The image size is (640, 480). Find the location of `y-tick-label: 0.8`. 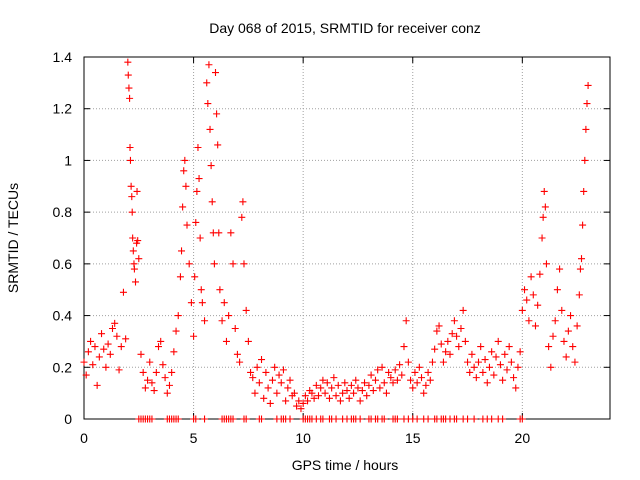

y-tick-label: 0.8 is located at coordinates (63, 212).